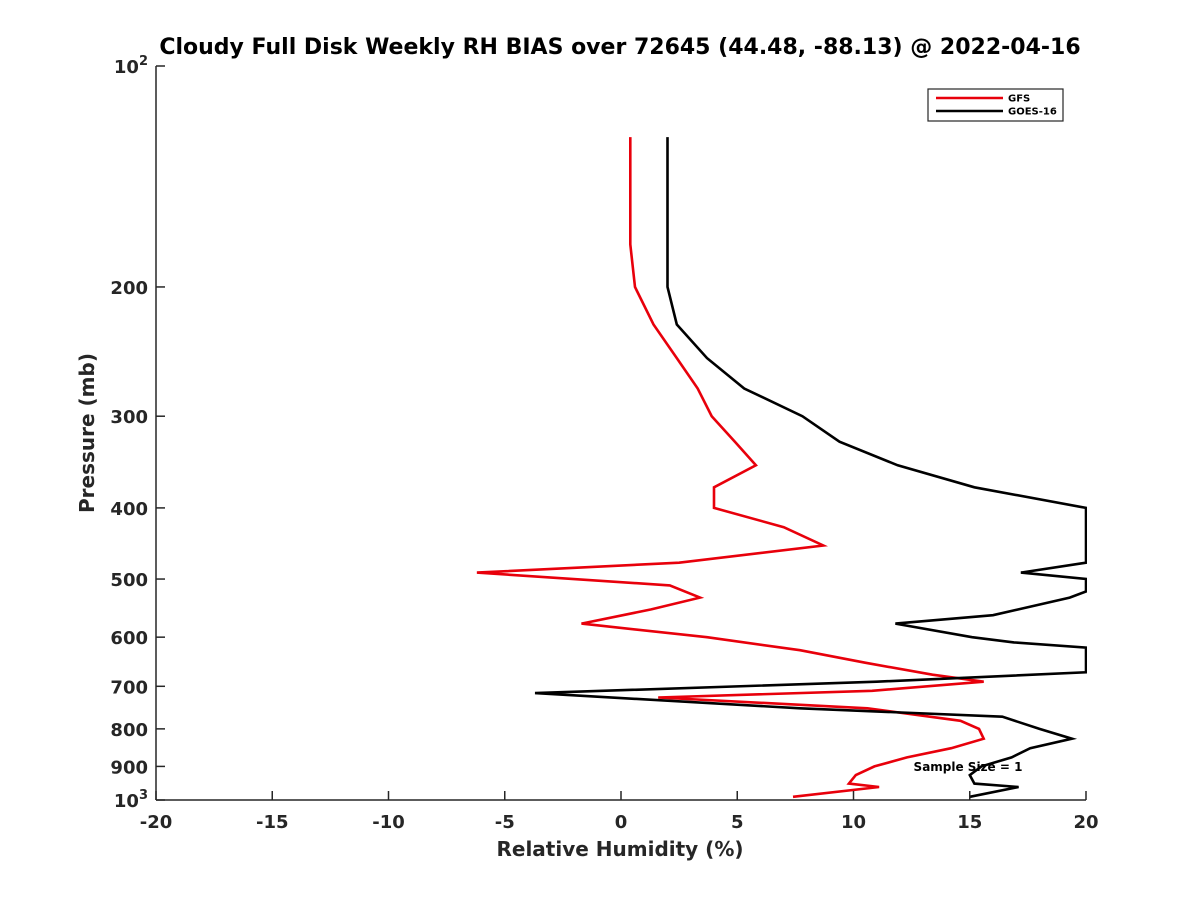 The width and height of the screenshot is (1200, 900). I want to click on x-tick-label: -10, so click(388, 822).